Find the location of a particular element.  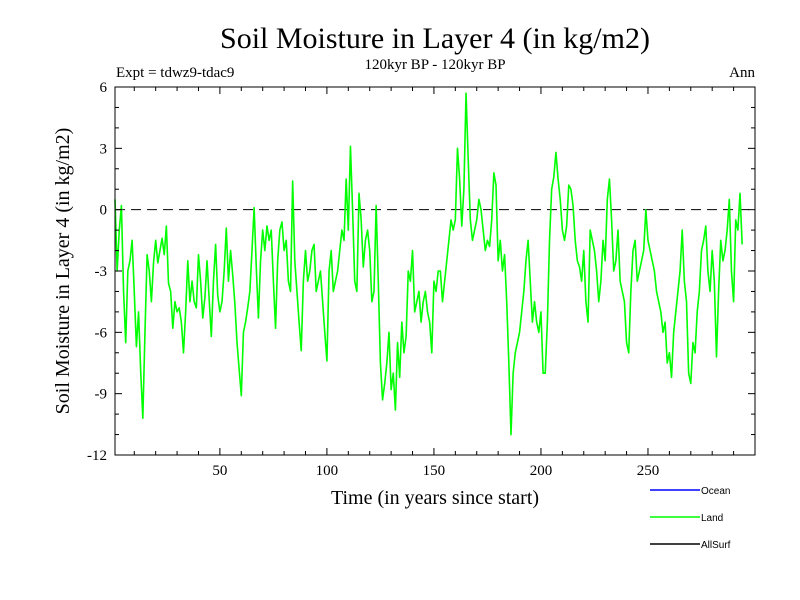

y-tick-label: -12 is located at coordinates (97, 456).